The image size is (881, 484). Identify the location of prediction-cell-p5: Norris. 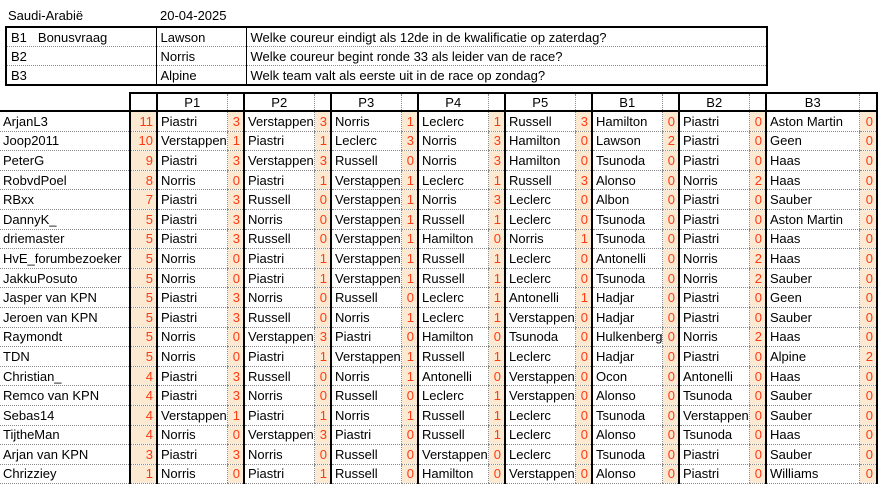
(539, 239).